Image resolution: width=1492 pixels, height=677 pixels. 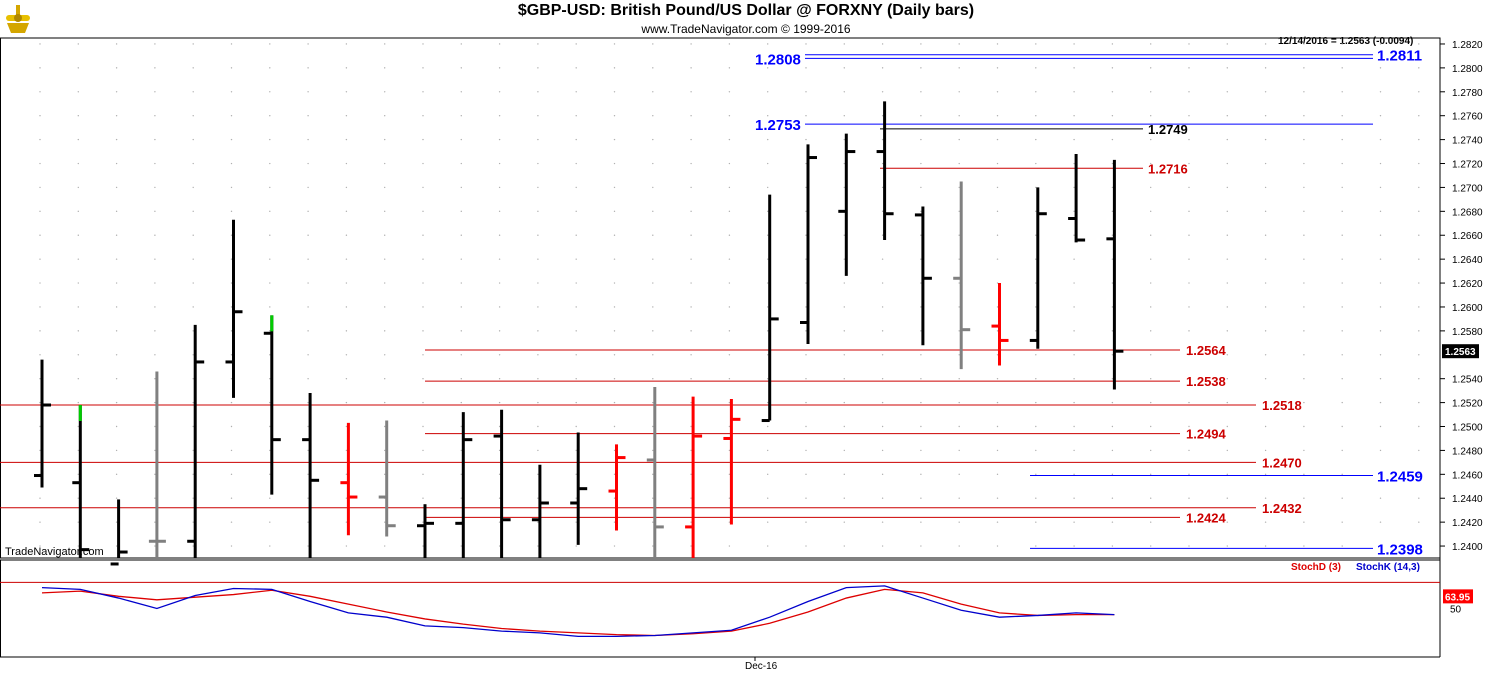 I want to click on y-tick-label: 1.2460, so click(x=1467, y=475).